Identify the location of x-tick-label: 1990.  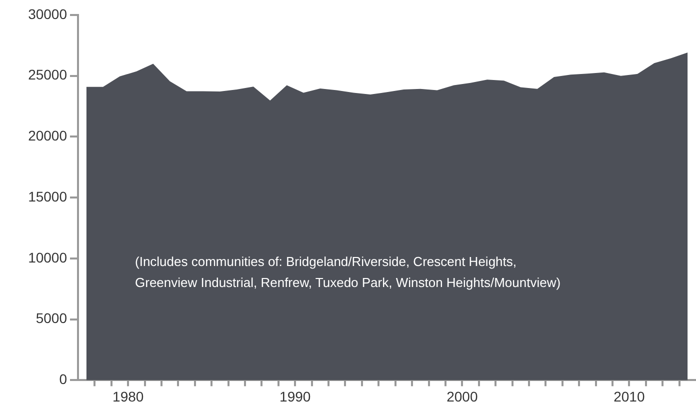
(295, 396).